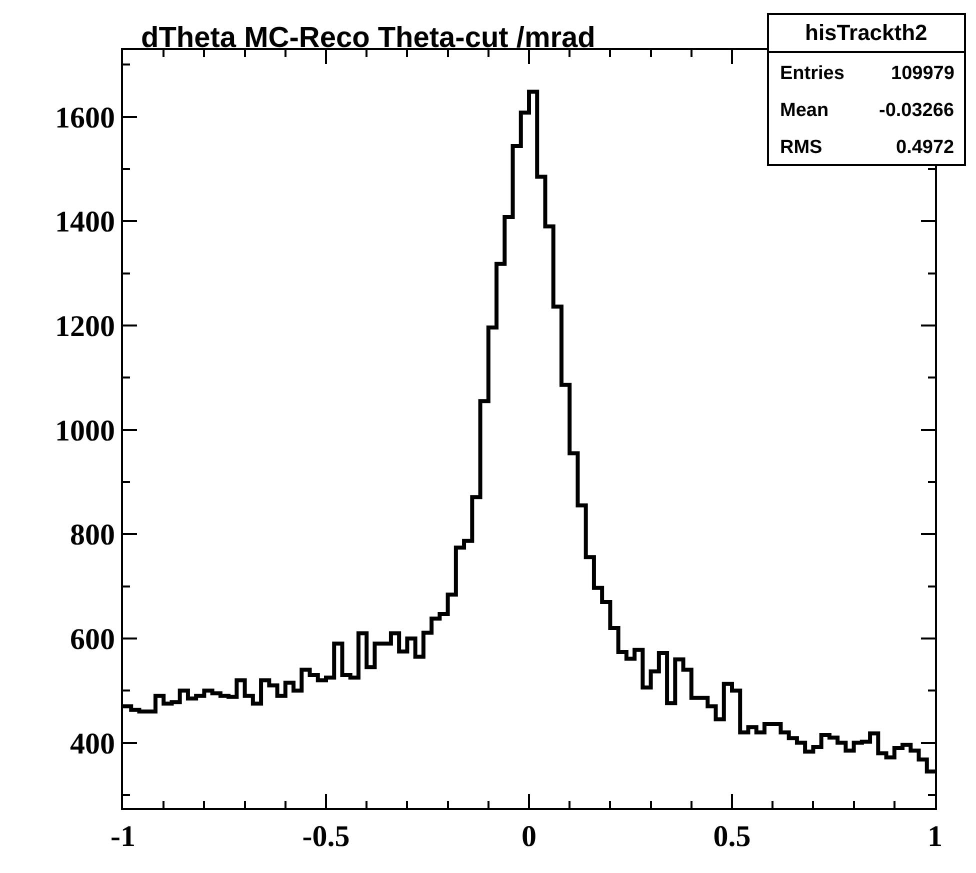 The height and width of the screenshot is (873, 976). What do you see at coordinates (368, 38) in the screenshot?
I see `chart-title: dTheta MC-Reco Theta-cut /mrad` at bounding box center [368, 38].